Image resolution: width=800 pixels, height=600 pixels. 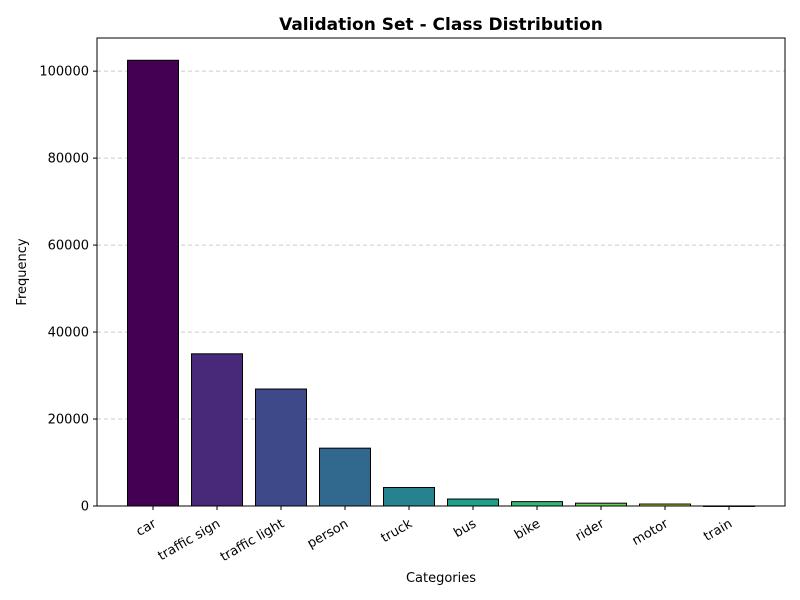 What do you see at coordinates (465, 528) in the screenshot?
I see `x-tick-label: bus` at bounding box center [465, 528].